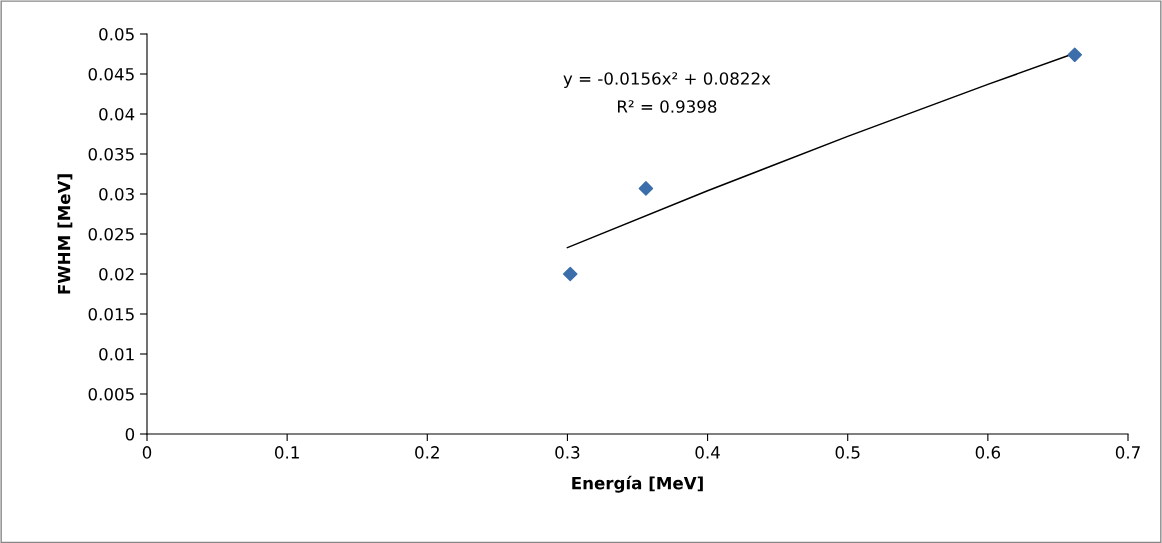  I want to click on y-tick-label: 0.04, so click(117, 114).